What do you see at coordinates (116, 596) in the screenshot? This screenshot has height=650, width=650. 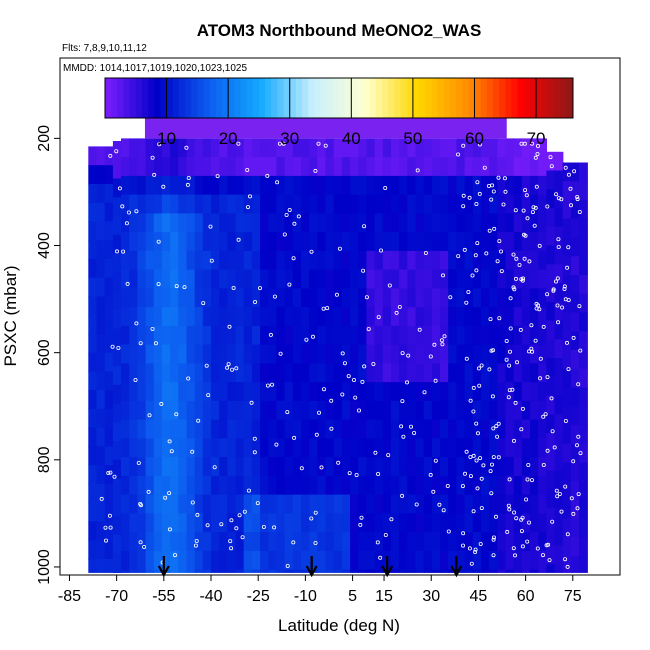 I see `x-tick-label: -70` at bounding box center [116, 596].